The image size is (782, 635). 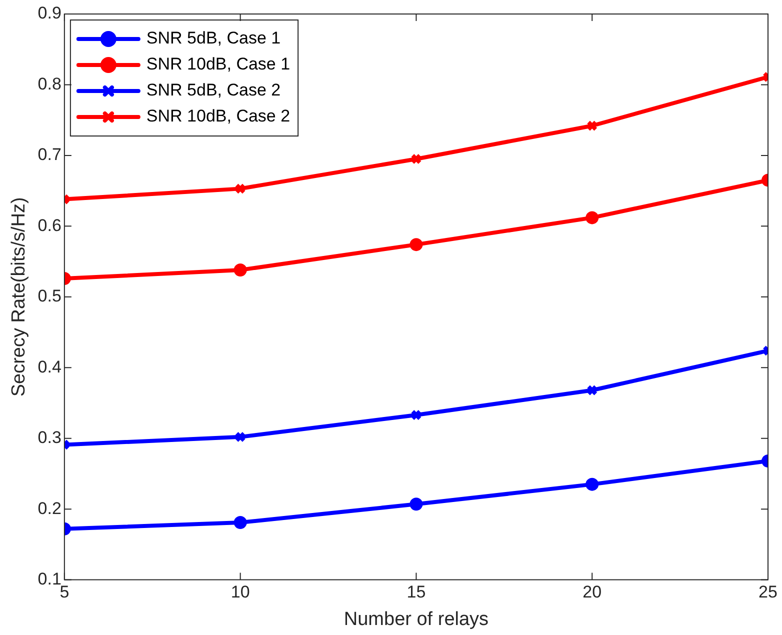 What do you see at coordinates (768, 592) in the screenshot?
I see `x-tick-label: 25` at bounding box center [768, 592].